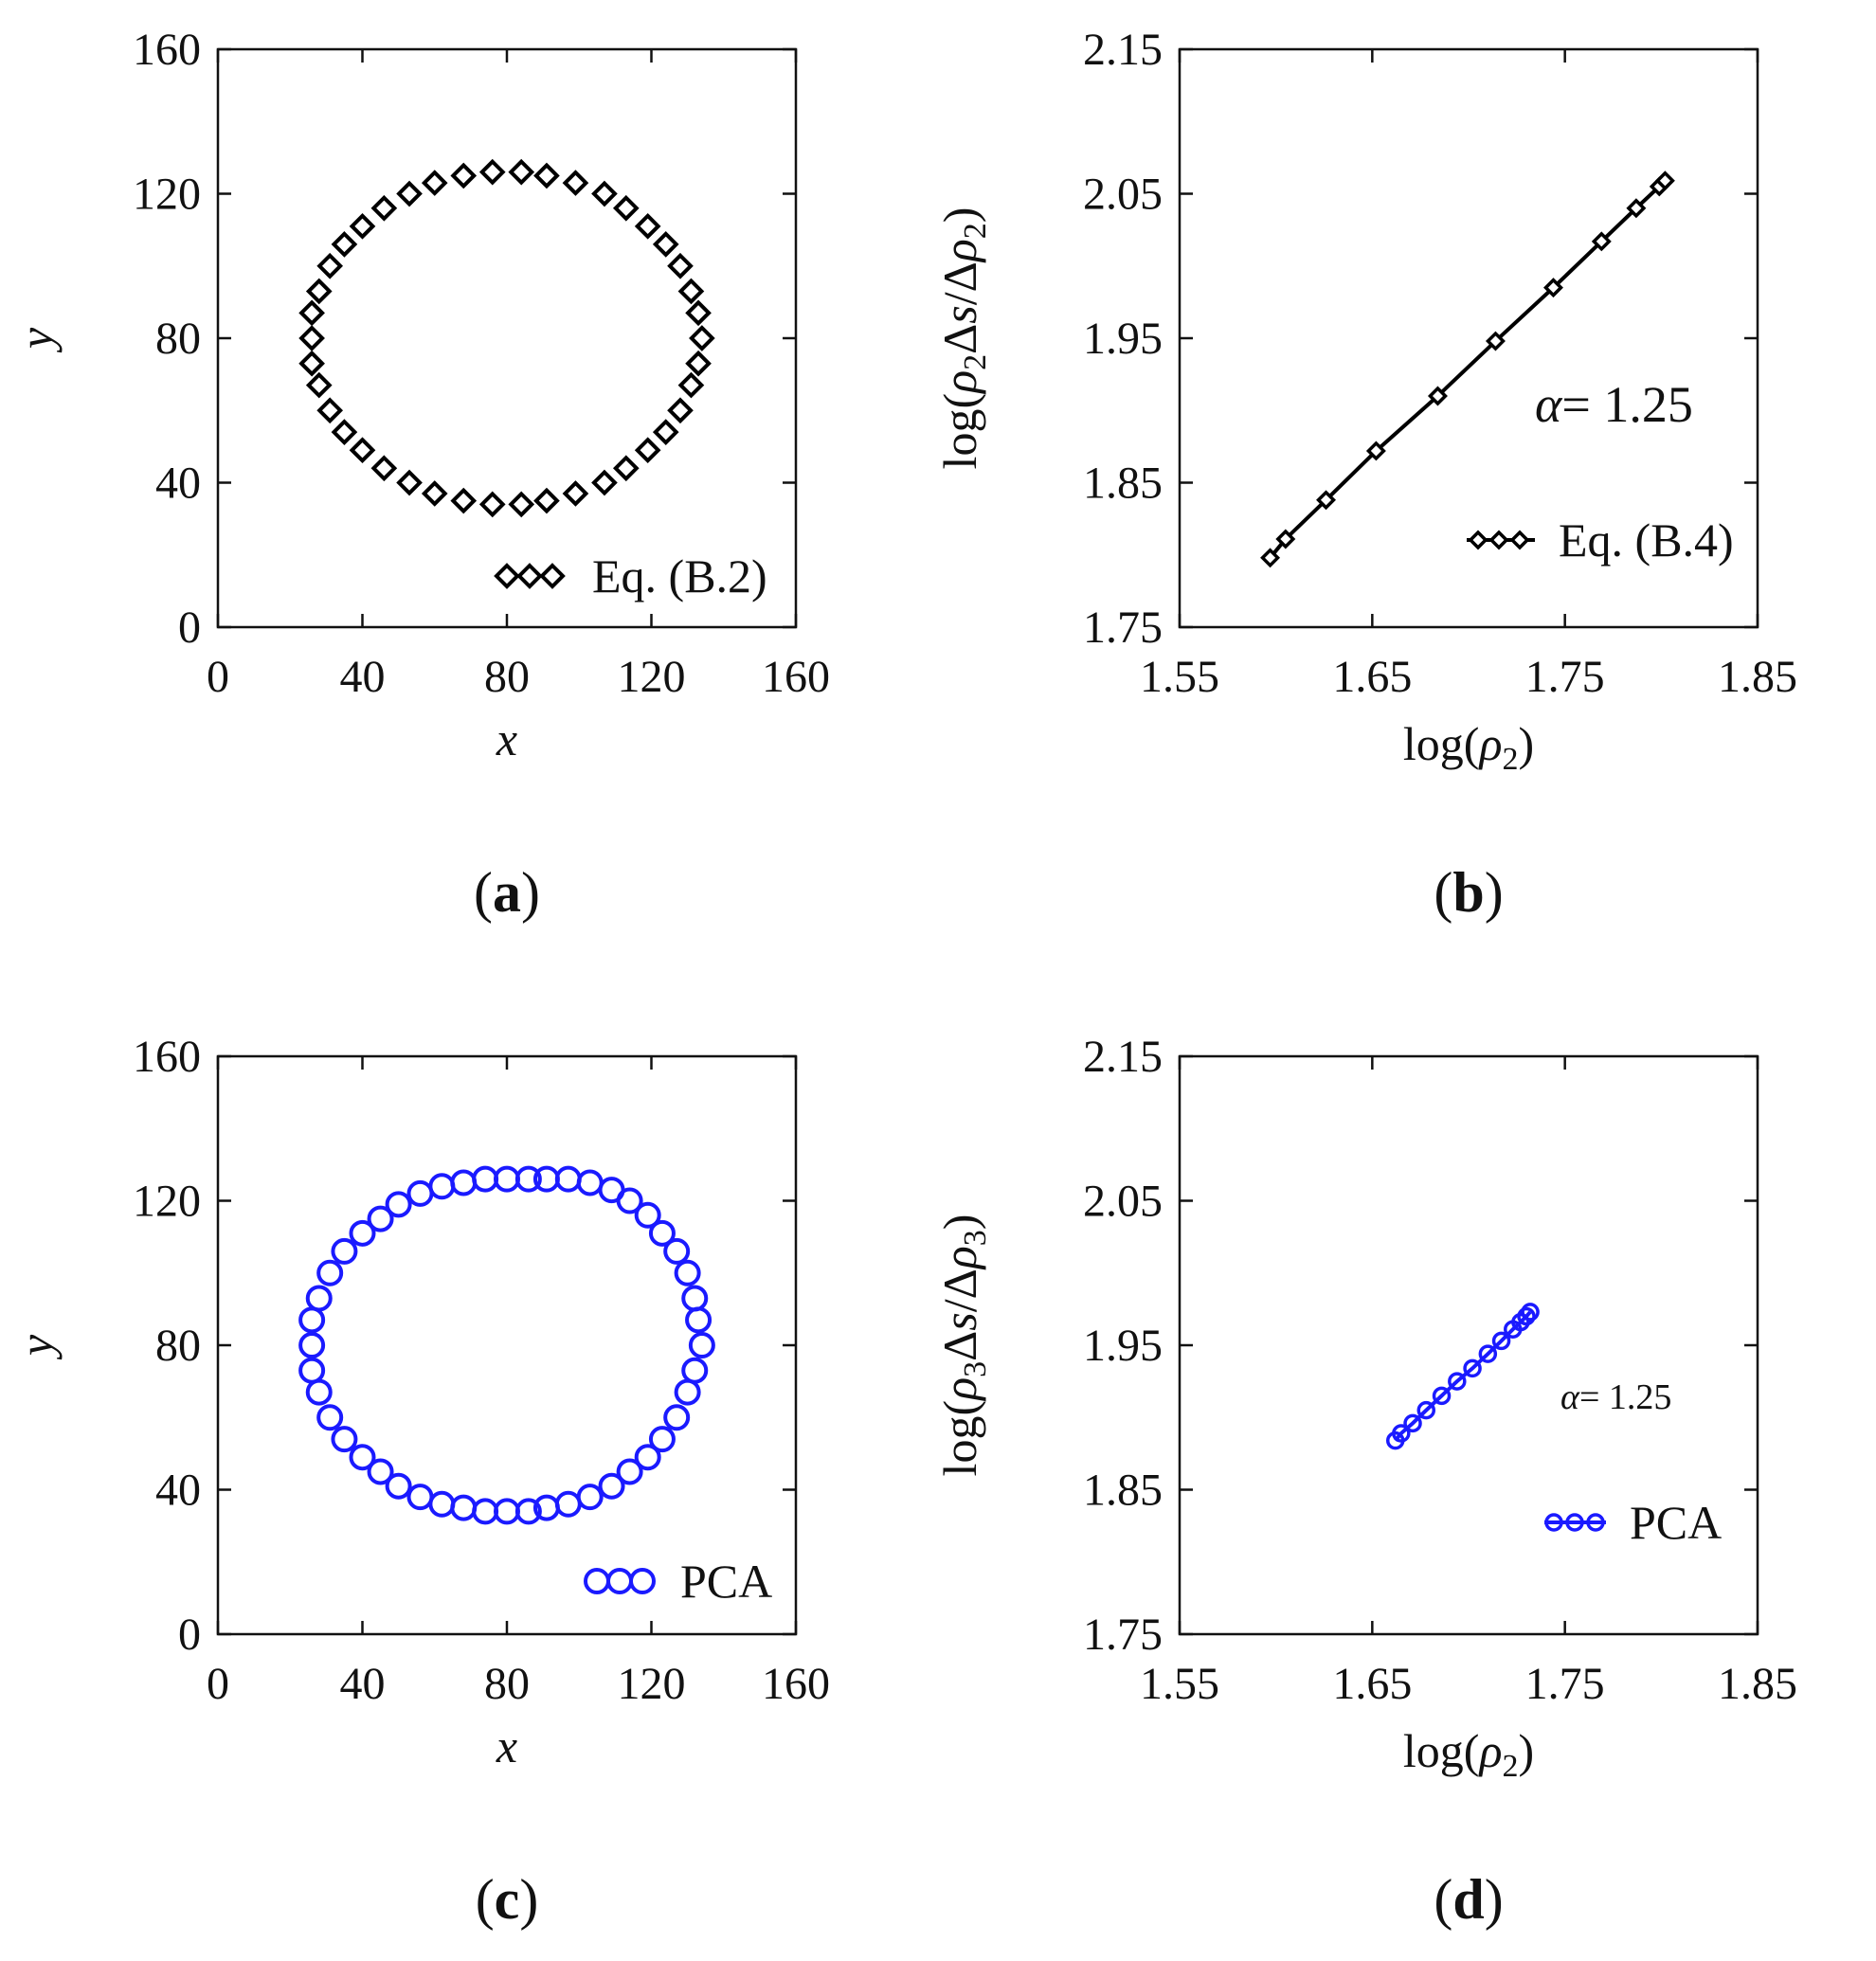 This screenshot has height=1961, width=1876. I want to click on data-series-d, so click(1463, 1377).